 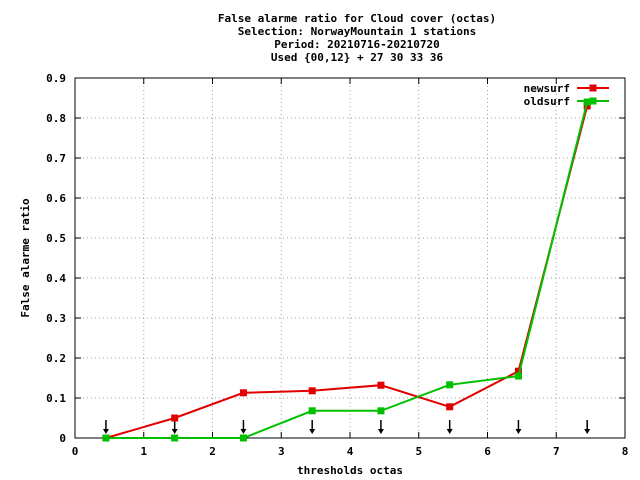 I want to click on y-tick-label: 0.3, so click(x=56, y=318).